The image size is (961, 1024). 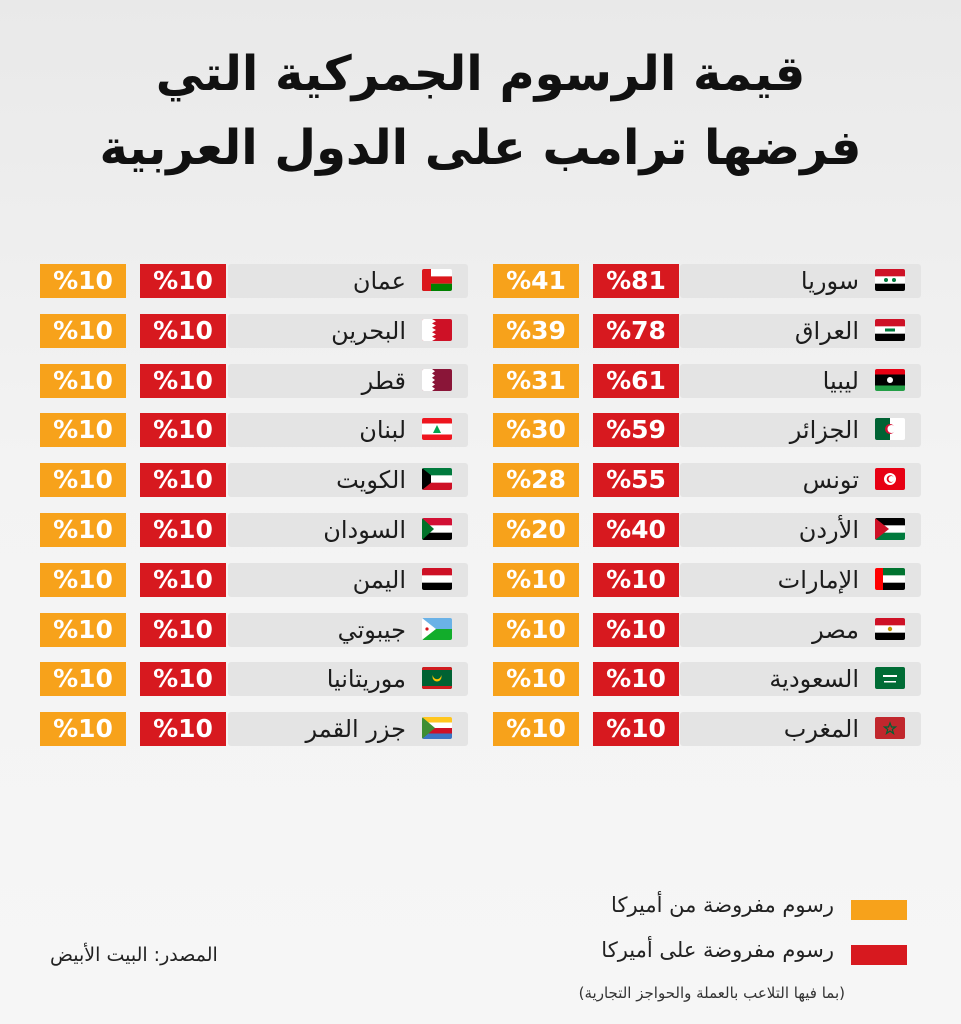 I want to click on country-name: موريتانيا, so click(x=366, y=679).